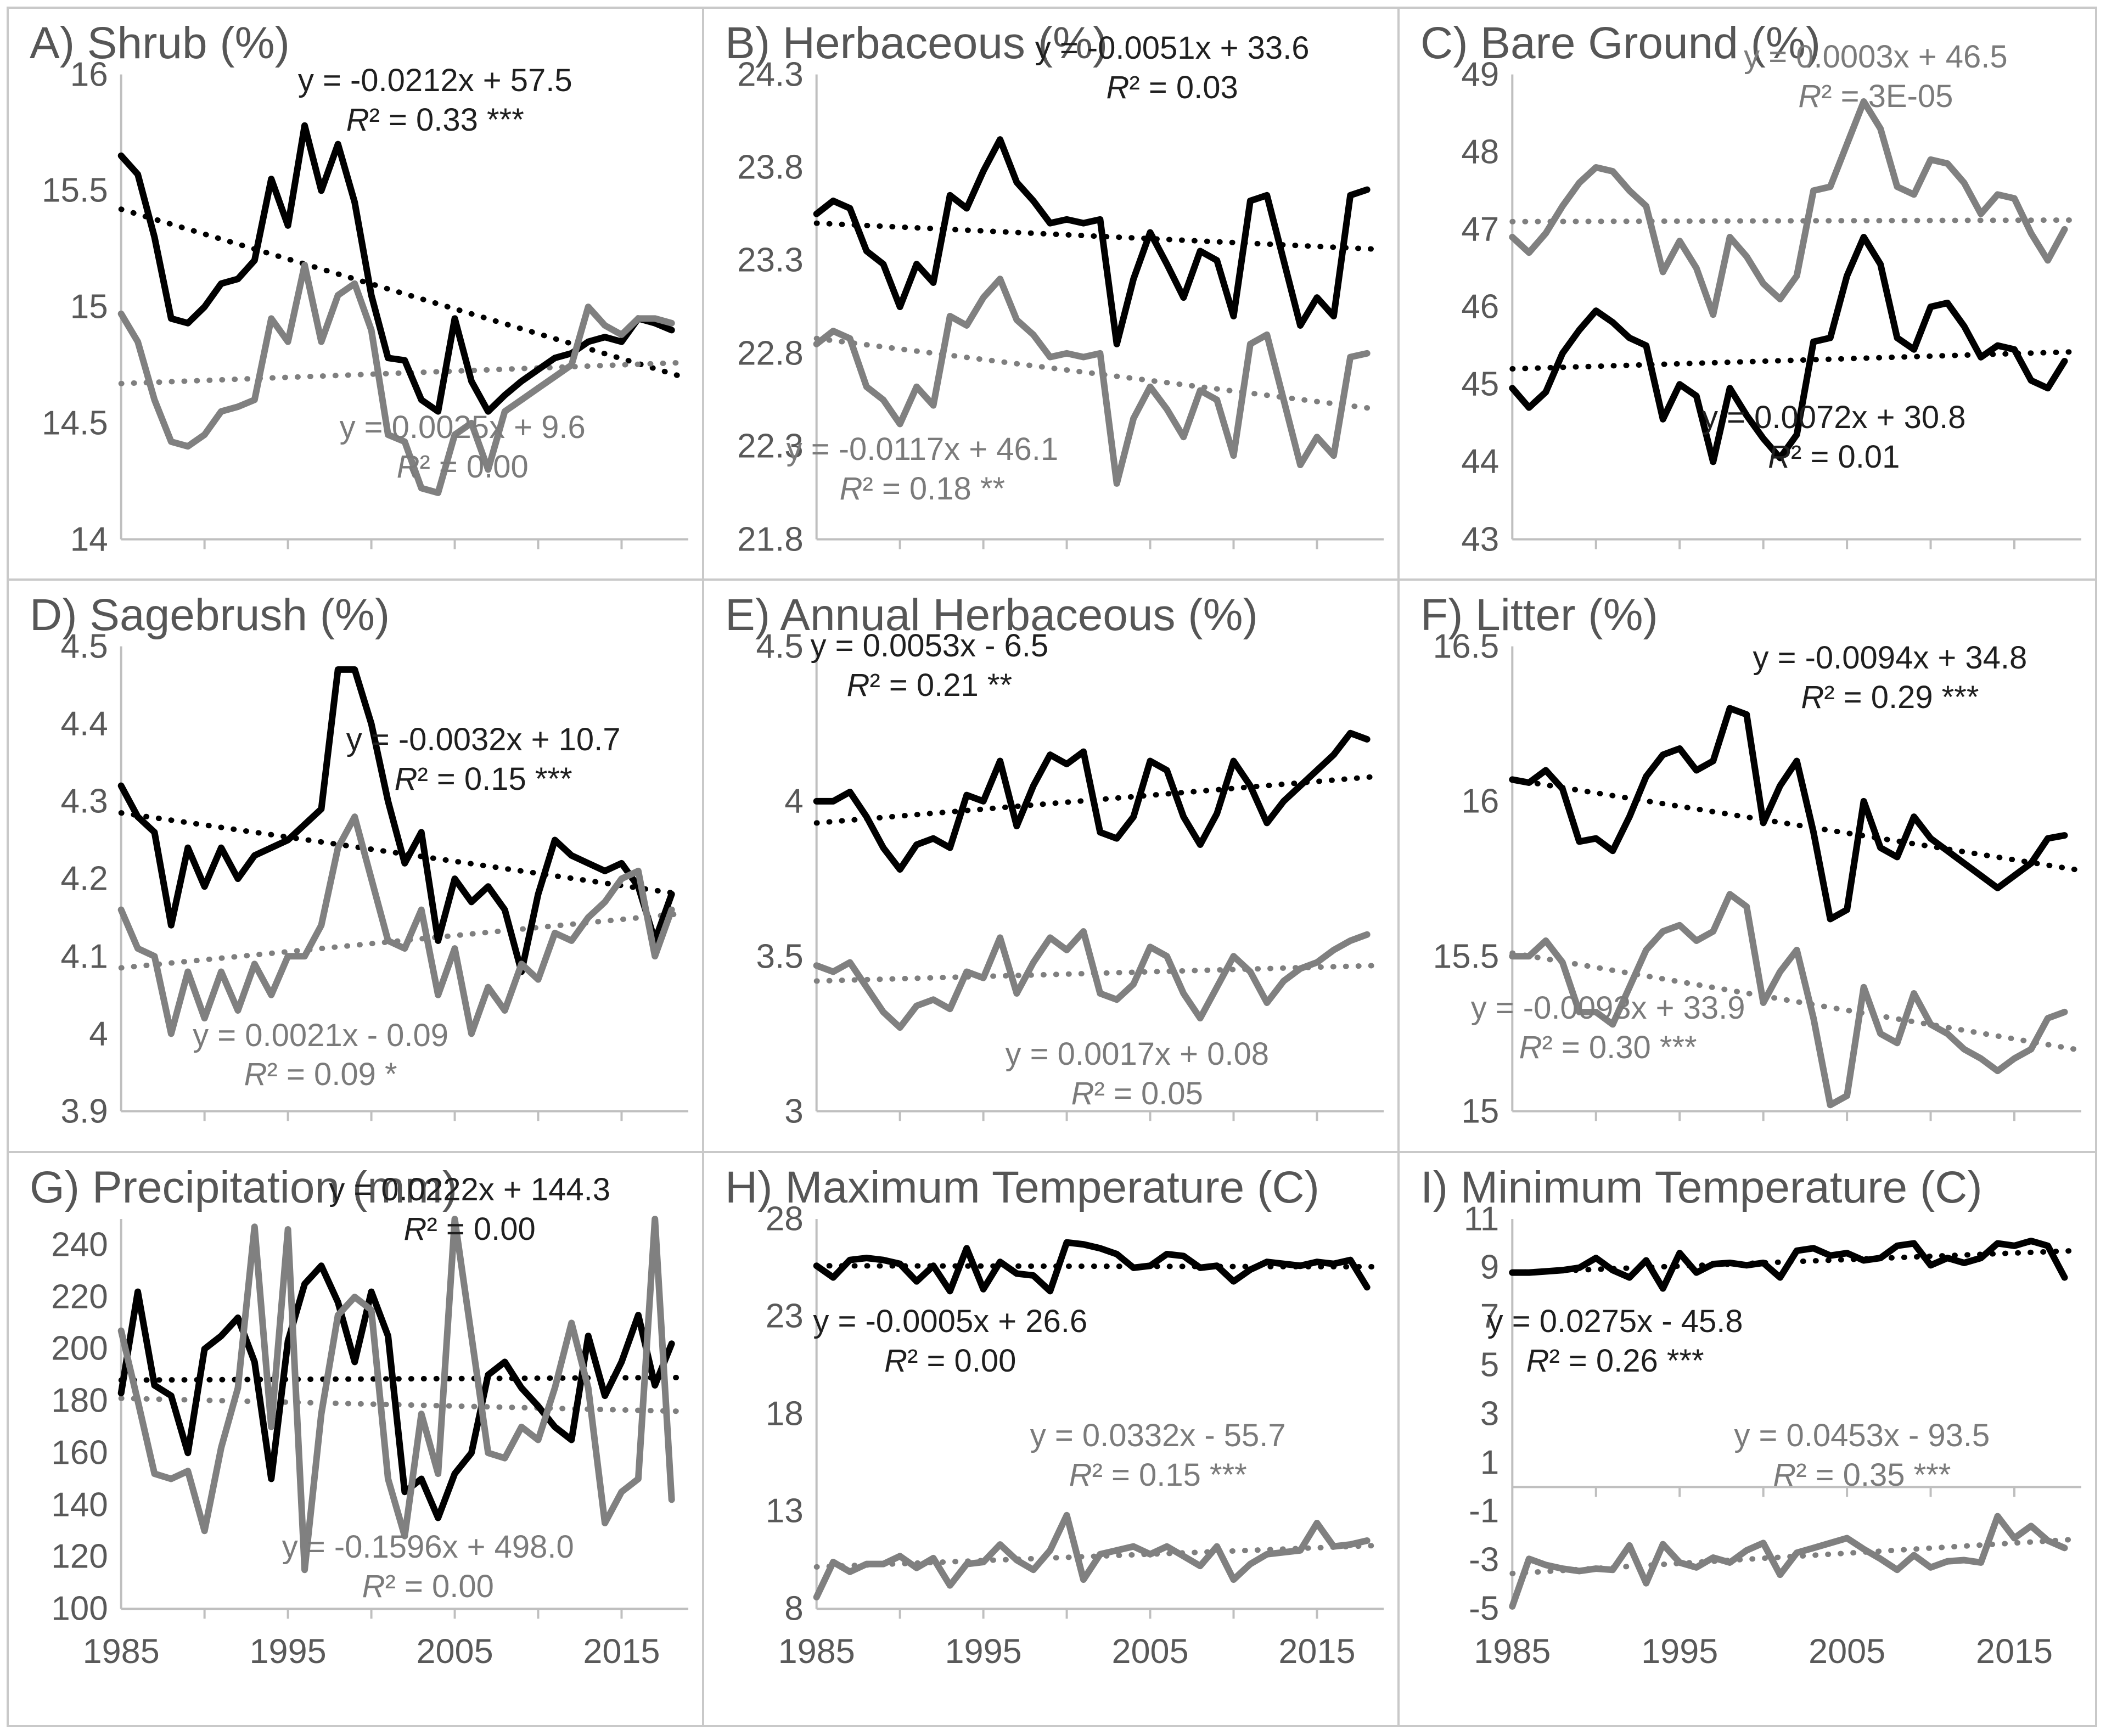  What do you see at coordinates (75, 423) in the screenshot?
I see `y-tick-label: 14.5` at bounding box center [75, 423].